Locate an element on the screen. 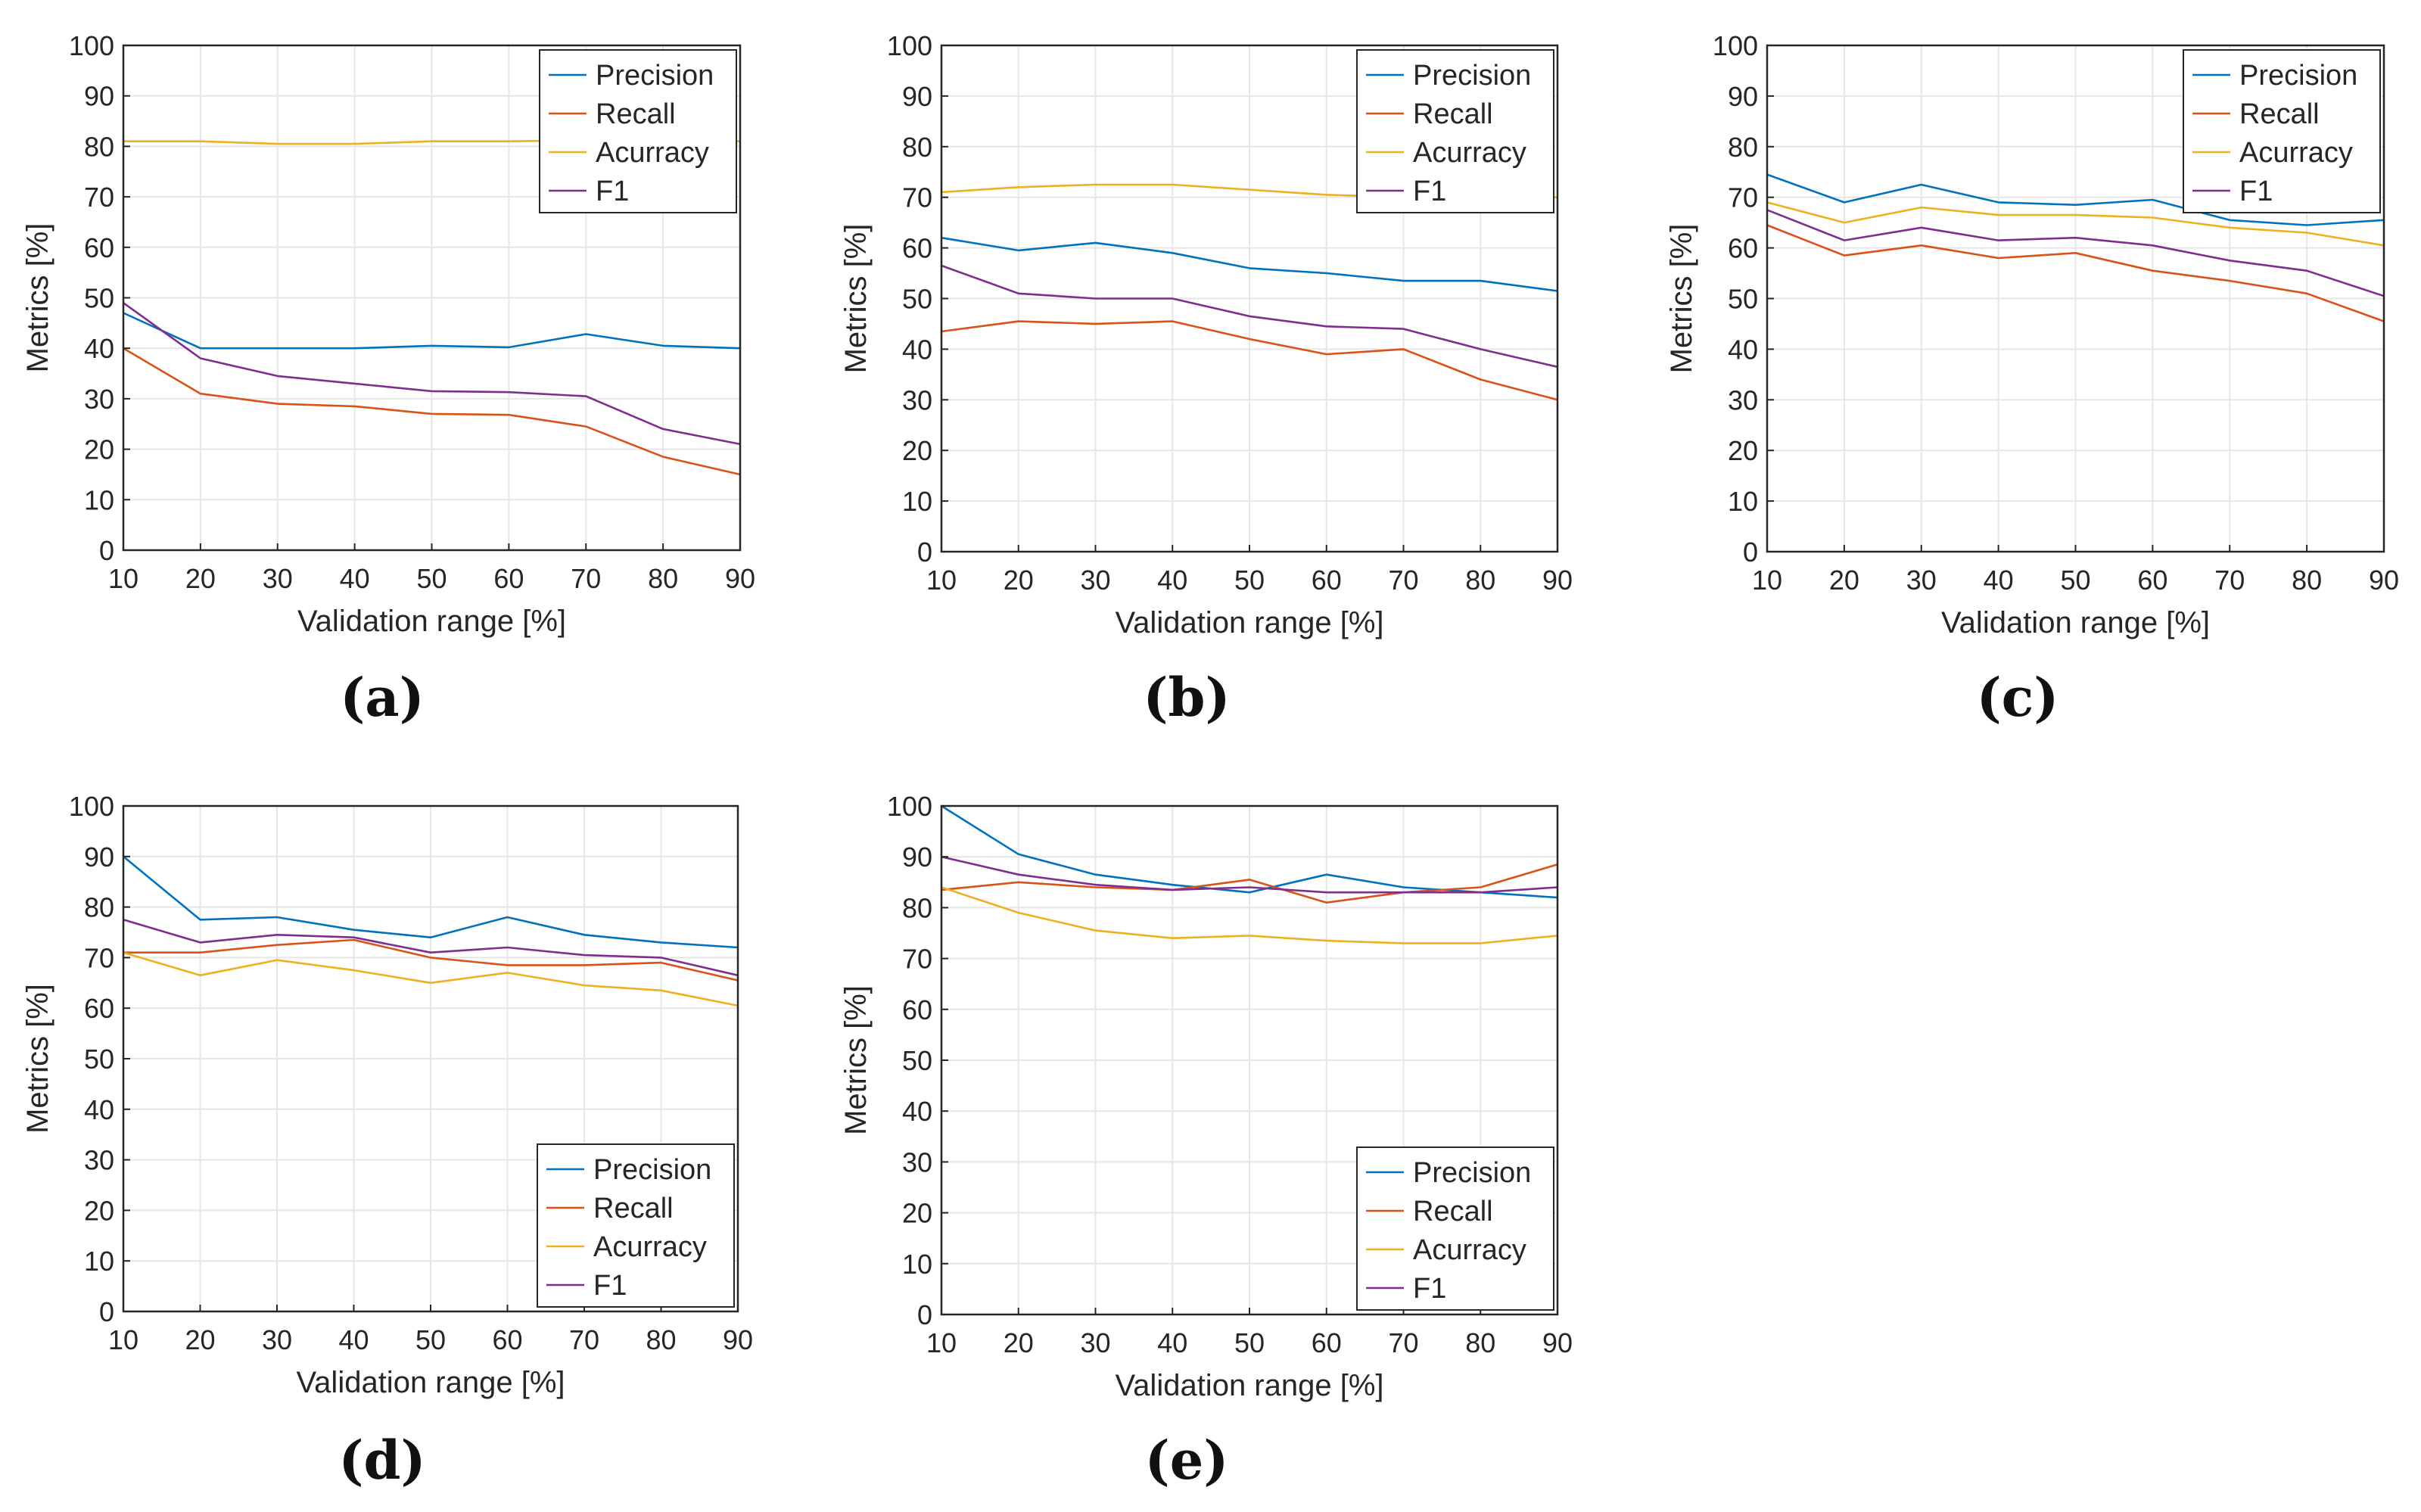 This screenshot has width=2421, height=1512. x-tick-label: 50 is located at coordinates (430, 1339).